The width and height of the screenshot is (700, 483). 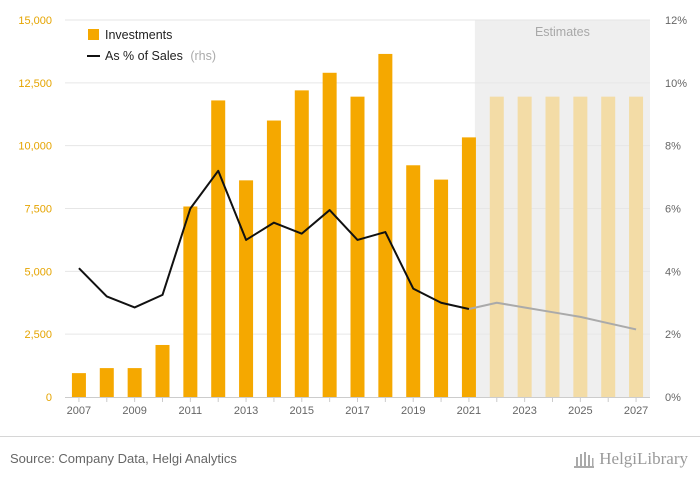 What do you see at coordinates (93, 34) in the screenshot?
I see `legend-swatch-investments` at bounding box center [93, 34].